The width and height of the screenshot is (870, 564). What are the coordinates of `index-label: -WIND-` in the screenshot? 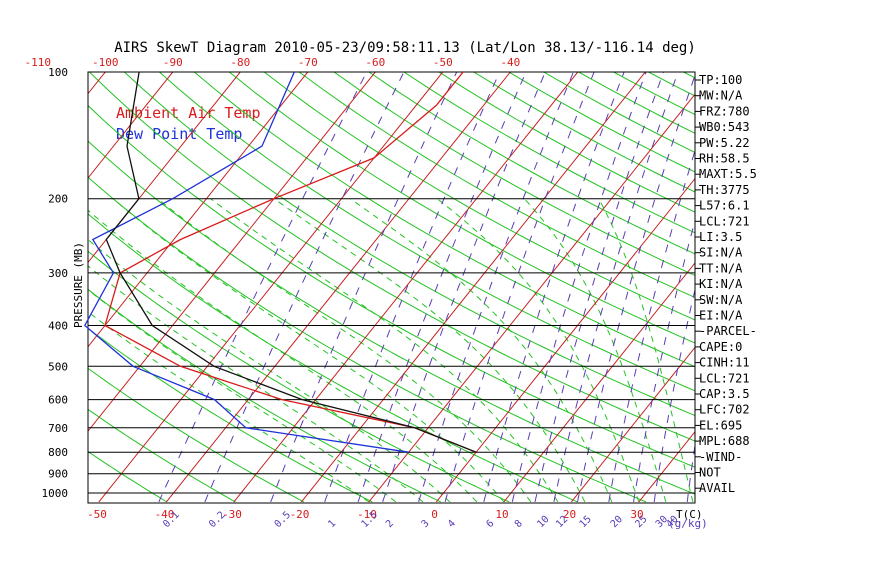 It's located at (720, 457).